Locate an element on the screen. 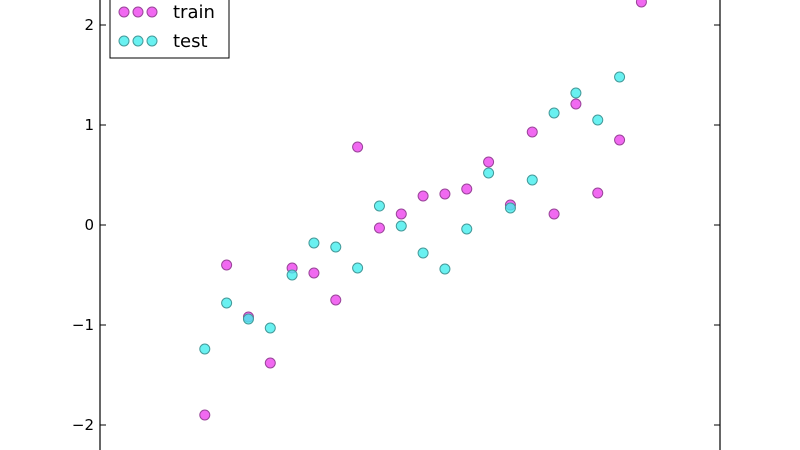 The image size is (800, 450). legend-markers is located at coordinates (138, 26).